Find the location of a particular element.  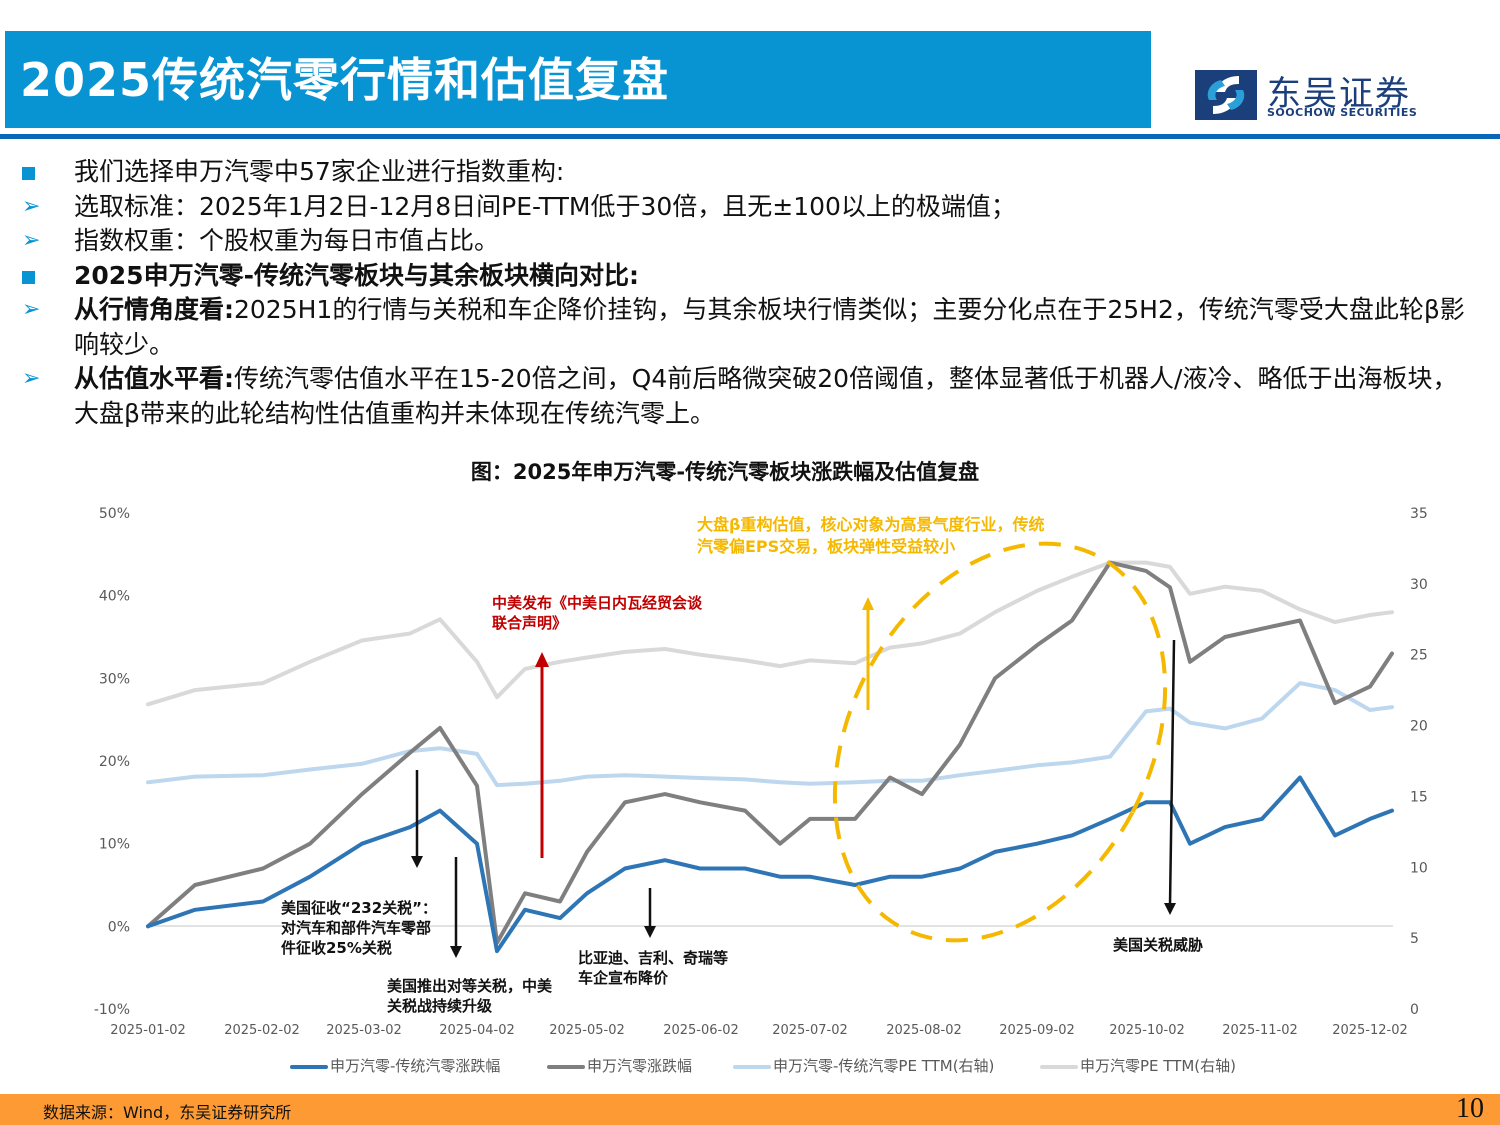

right-y-tick: 25 is located at coordinates (1419, 656).